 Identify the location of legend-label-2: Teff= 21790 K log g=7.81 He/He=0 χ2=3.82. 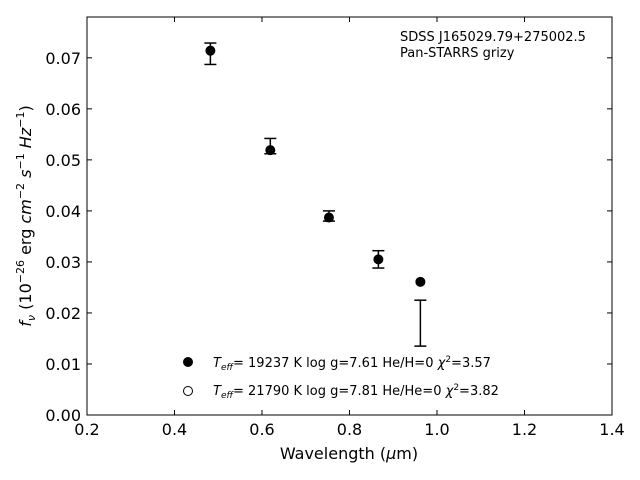
(356, 392).